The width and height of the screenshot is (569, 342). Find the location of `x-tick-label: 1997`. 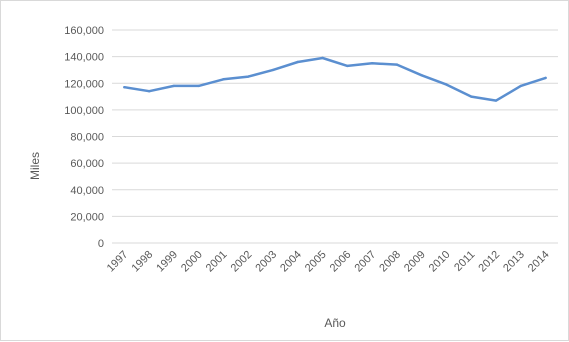

x-tick-label: 1997 is located at coordinates (118, 262).